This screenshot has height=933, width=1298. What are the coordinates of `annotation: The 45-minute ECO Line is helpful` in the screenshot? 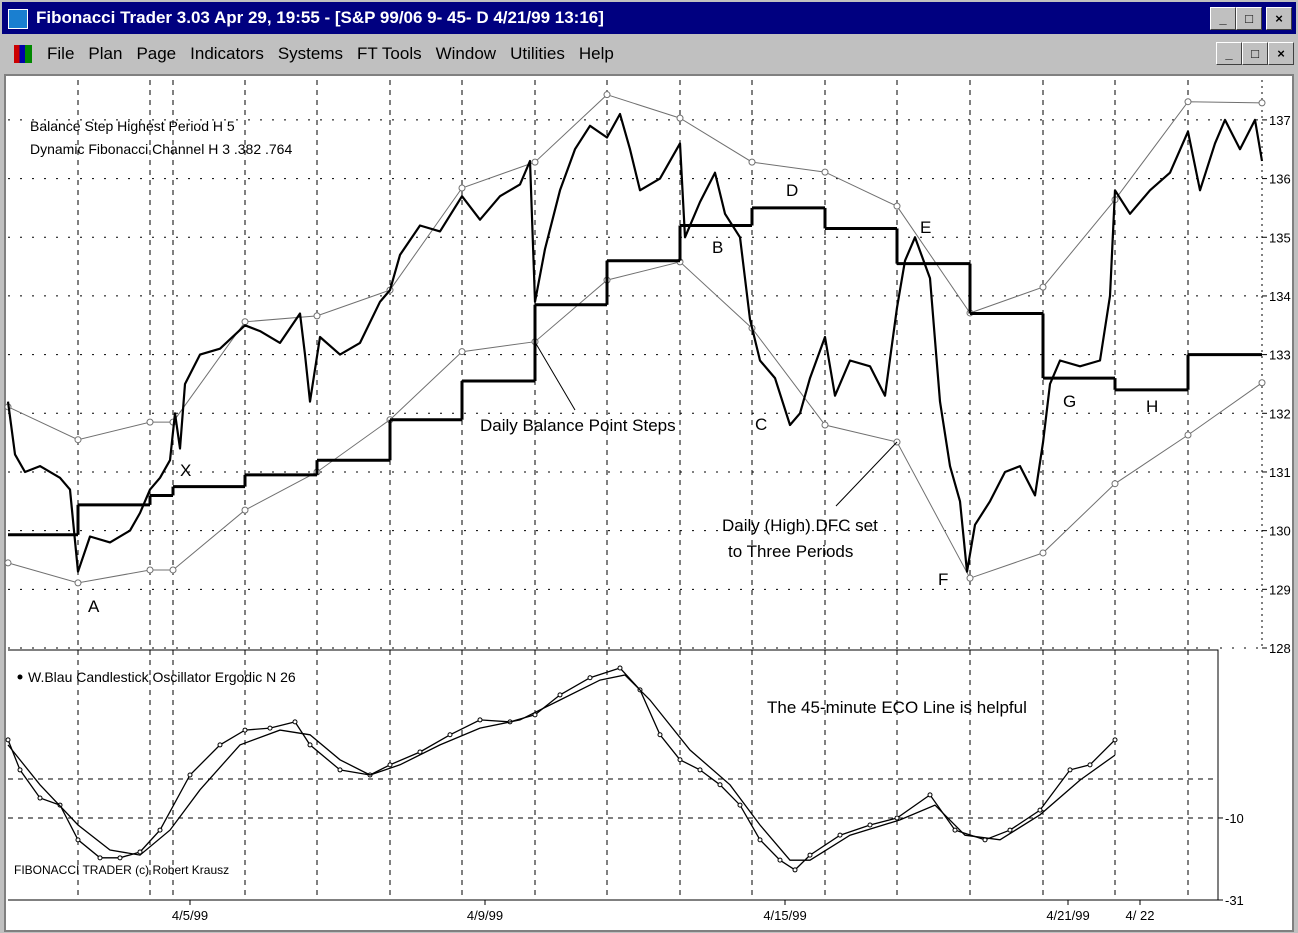 It's located at (897, 707).